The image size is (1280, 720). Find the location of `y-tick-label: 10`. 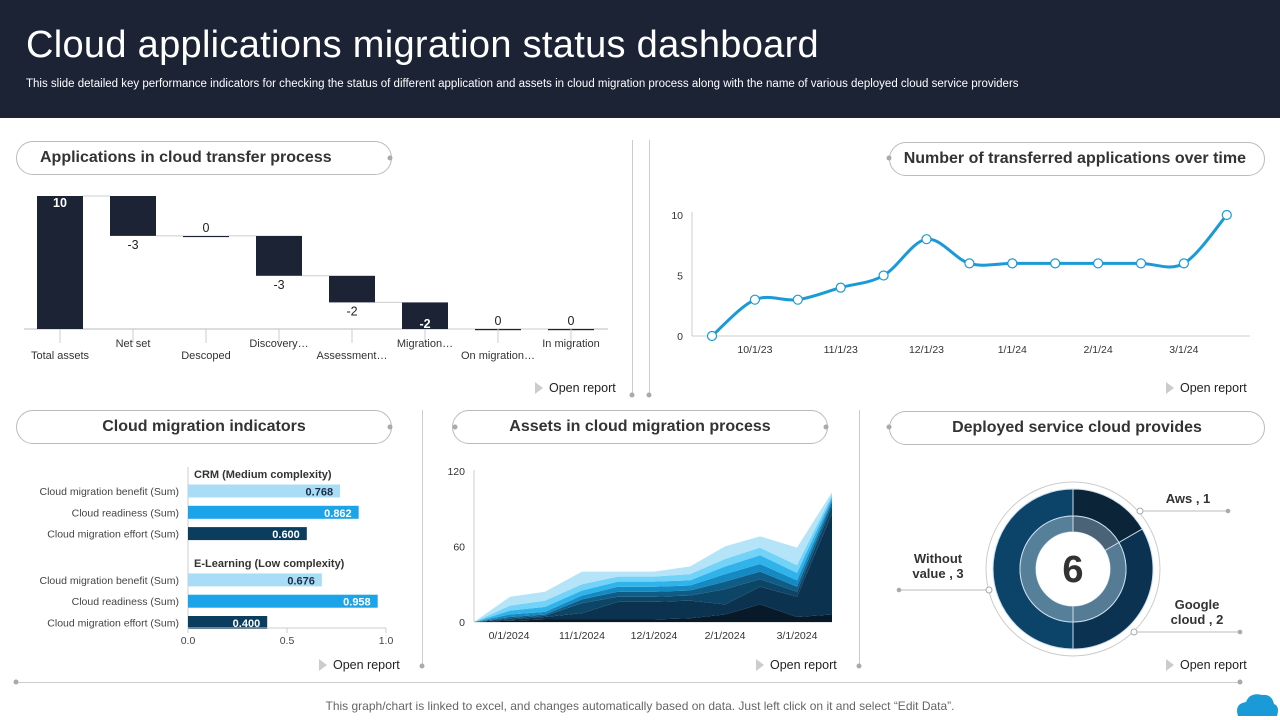

y-tick-label: 10 is located at coordinates (677, 216).